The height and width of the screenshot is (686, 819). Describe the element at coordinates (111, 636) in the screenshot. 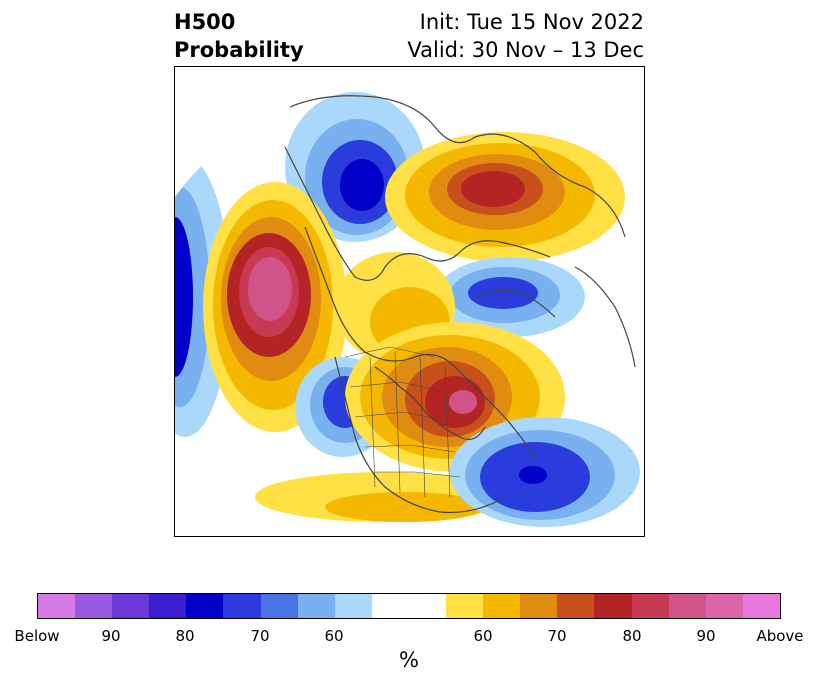

I see `tick-label-below-90: 90` at that location.